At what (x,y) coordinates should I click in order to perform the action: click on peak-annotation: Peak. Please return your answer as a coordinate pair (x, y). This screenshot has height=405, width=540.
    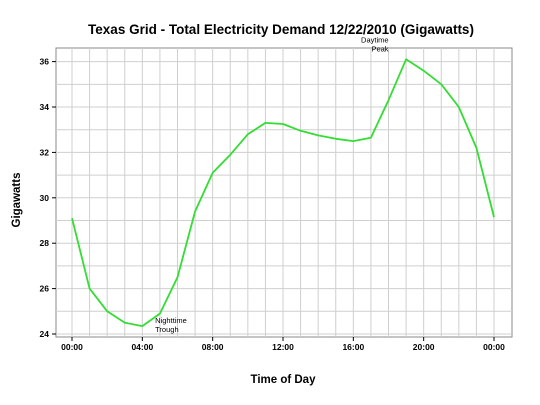
    Looking at the image, I should click on (379, 48).